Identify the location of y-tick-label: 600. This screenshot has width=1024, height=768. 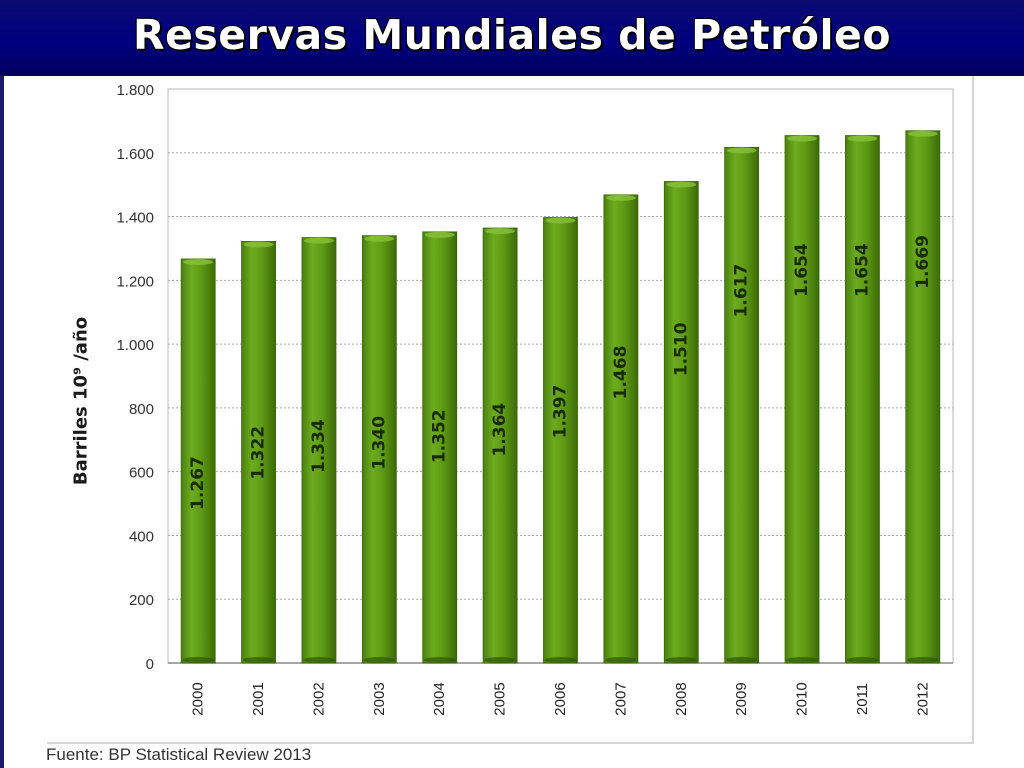
(141, 473).